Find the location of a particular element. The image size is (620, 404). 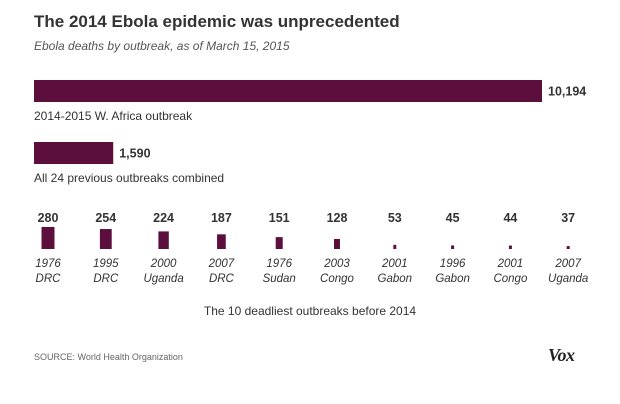

outbreak-year-label-8: 1996 is located at coordinates (453, 264).